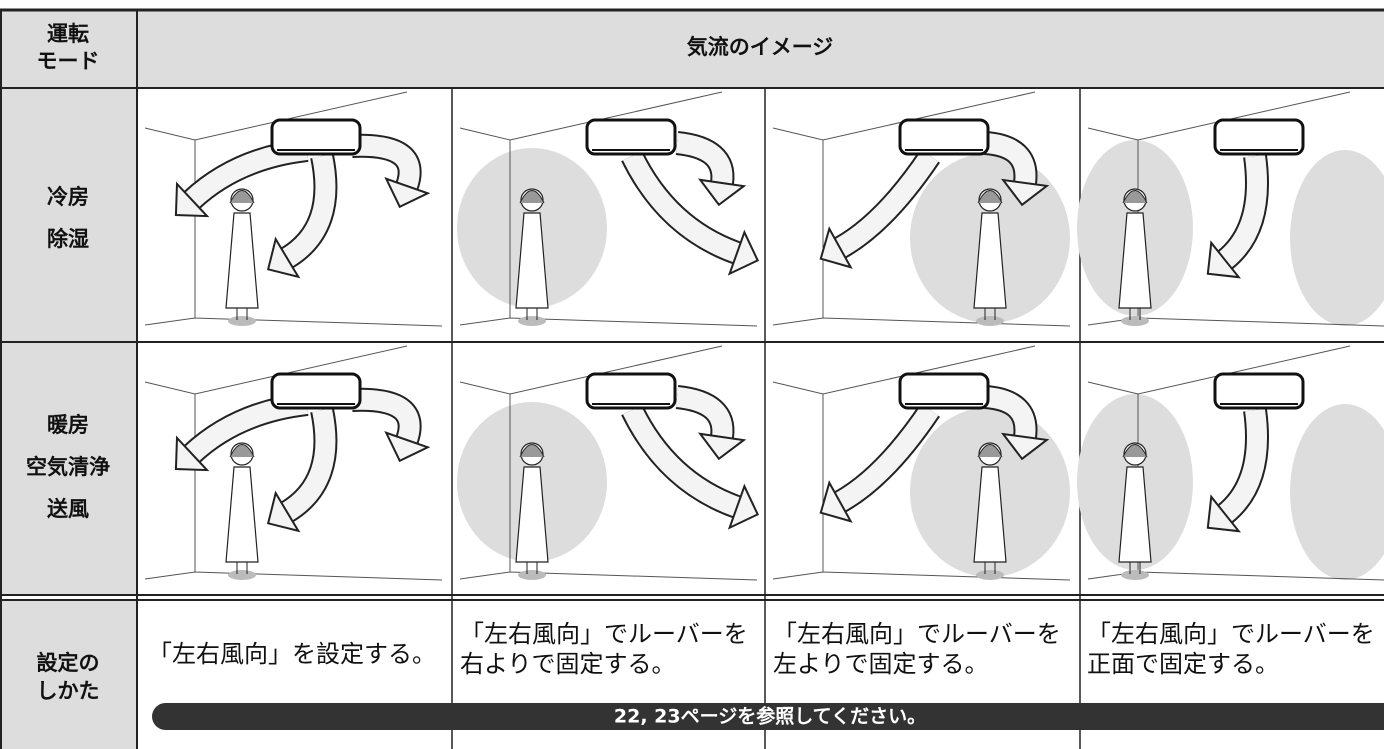 This screenshot has height=749, width=1384. Describe the element at coordinates (68, 239) in the screenshot. I see `row-mode: 除湿` at that location.